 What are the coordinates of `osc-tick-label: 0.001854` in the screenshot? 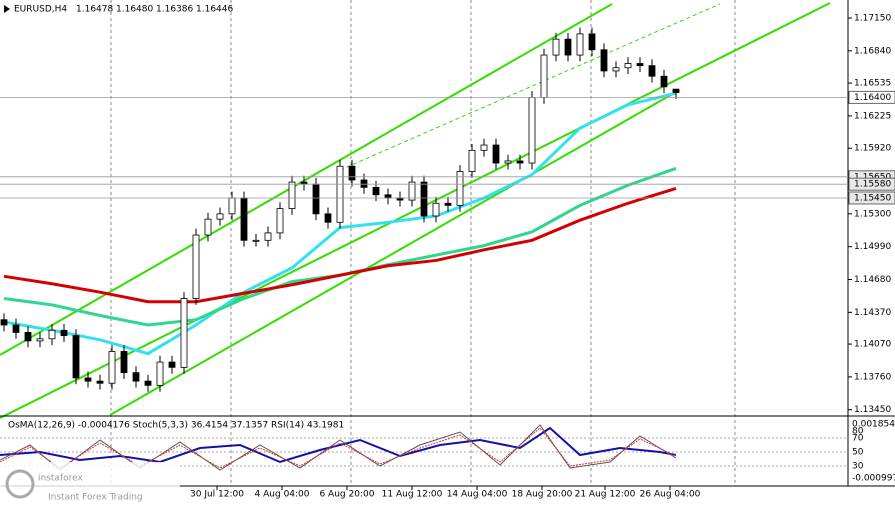 It's located at (873, 425).